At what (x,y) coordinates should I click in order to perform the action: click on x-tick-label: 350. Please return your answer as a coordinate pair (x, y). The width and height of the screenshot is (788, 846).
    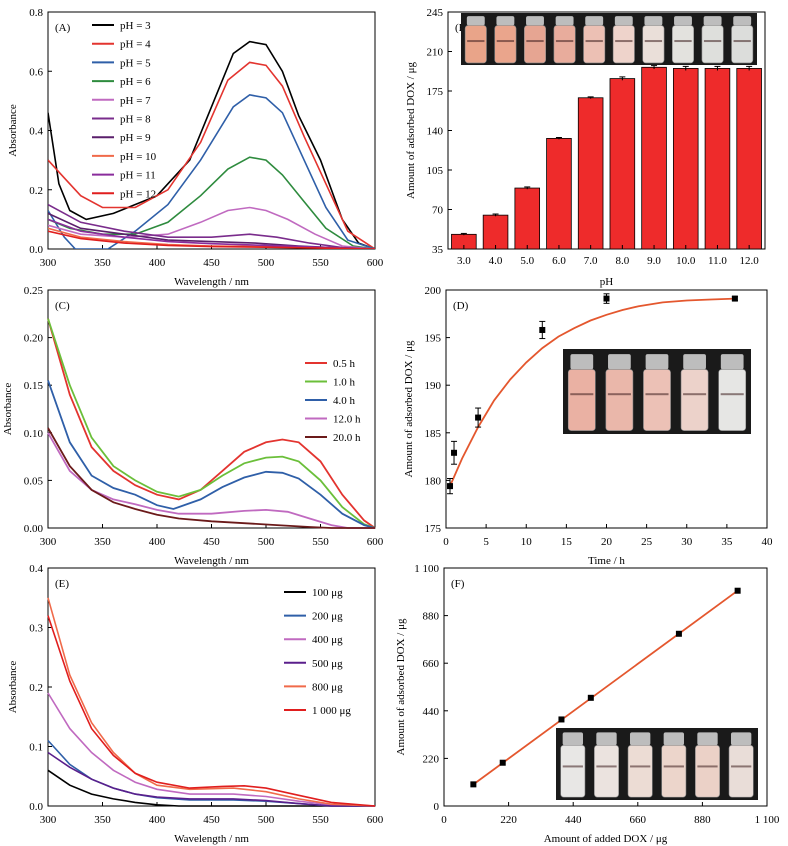
    Looking at the image, I should click on (102, 820).